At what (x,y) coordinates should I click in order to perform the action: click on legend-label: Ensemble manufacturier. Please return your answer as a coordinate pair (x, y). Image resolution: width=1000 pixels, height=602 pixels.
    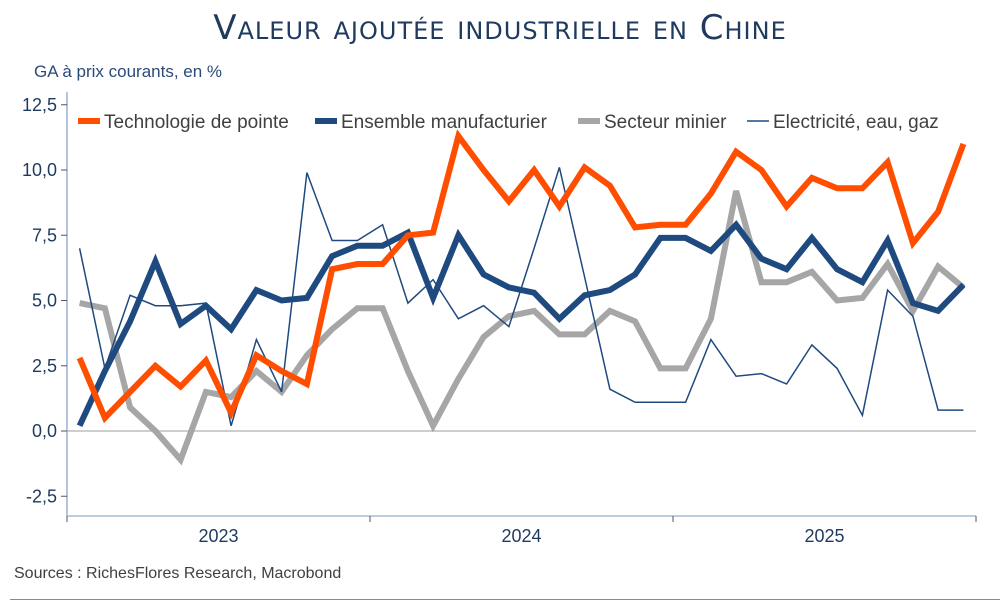
    Looking at the image, I should click on (444, 122).